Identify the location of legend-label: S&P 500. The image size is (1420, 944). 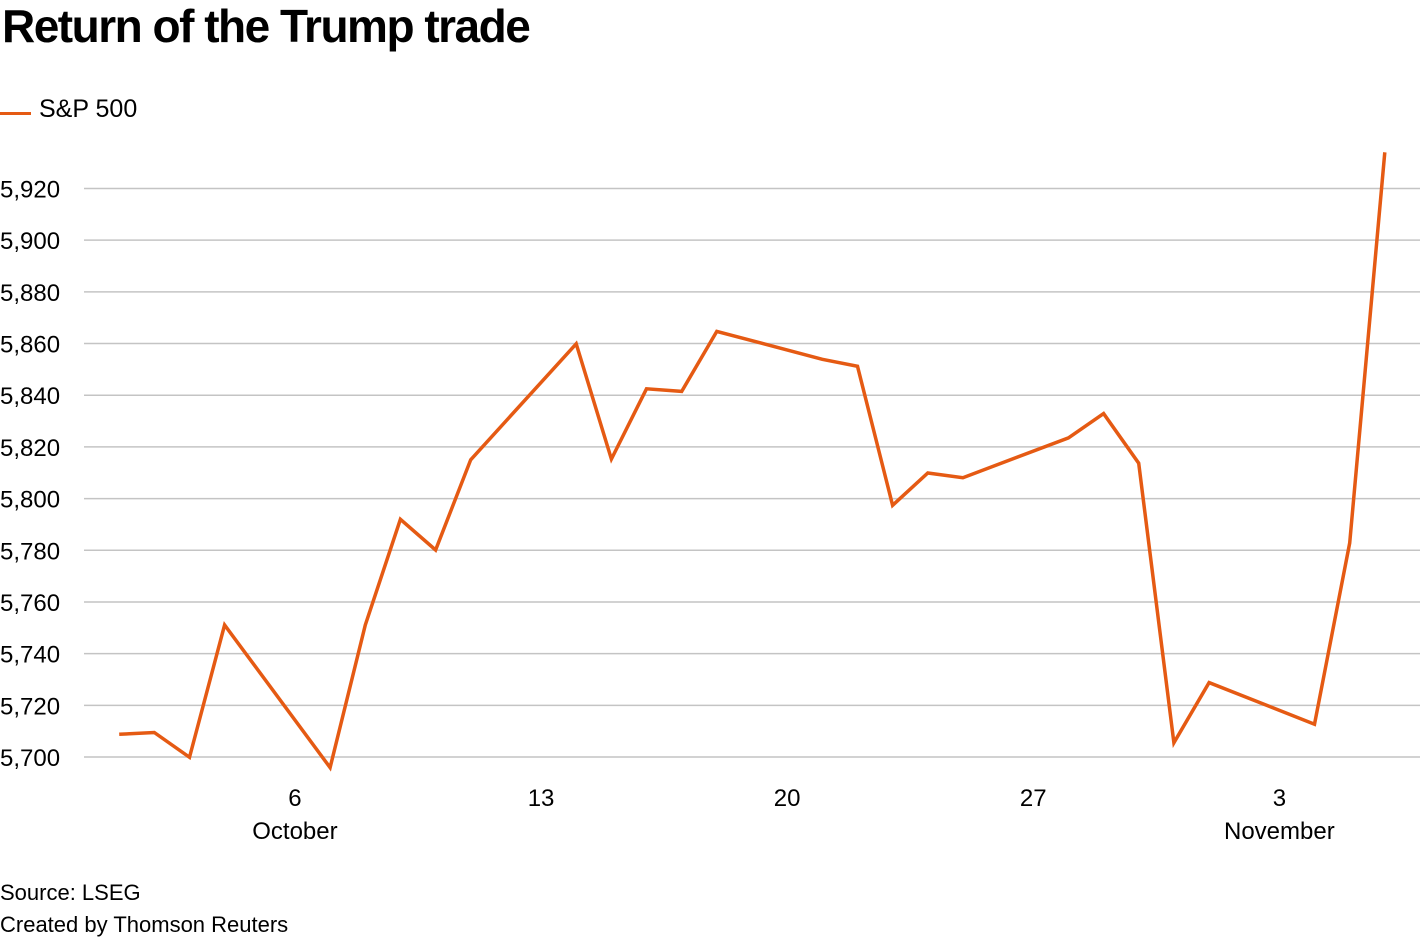
(88, 109).